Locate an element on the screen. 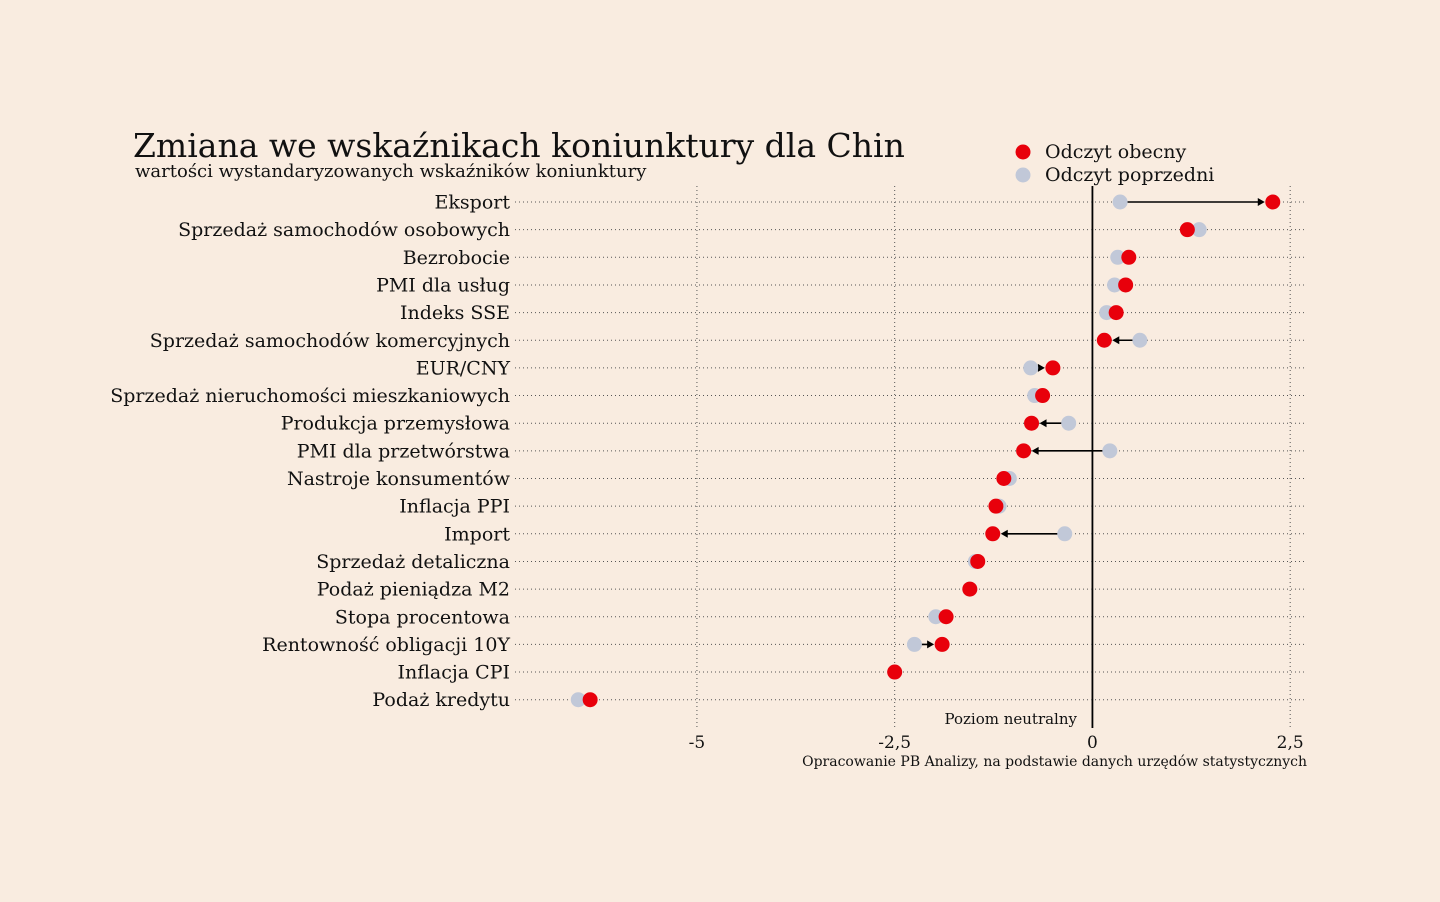  x-tick-label: -5 is located at coordinates (697, 743).